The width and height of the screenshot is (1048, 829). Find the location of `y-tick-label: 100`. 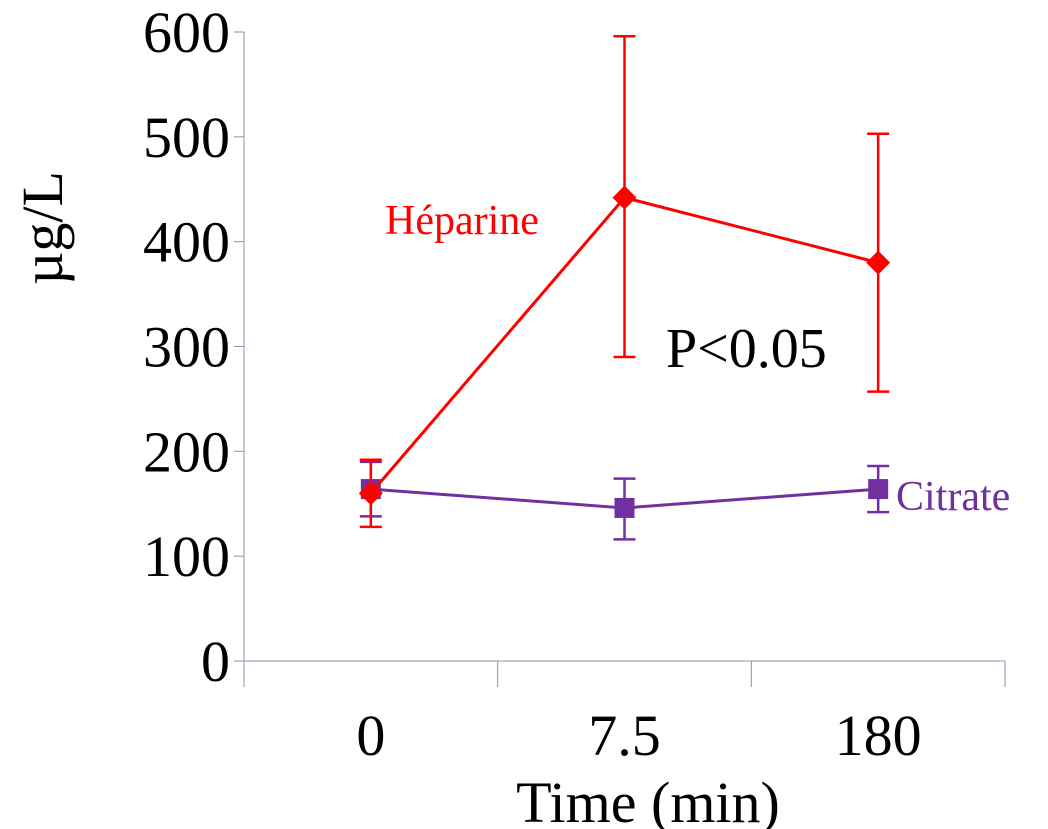

y-tick-label: 100 is located at coordinates (186, 556).